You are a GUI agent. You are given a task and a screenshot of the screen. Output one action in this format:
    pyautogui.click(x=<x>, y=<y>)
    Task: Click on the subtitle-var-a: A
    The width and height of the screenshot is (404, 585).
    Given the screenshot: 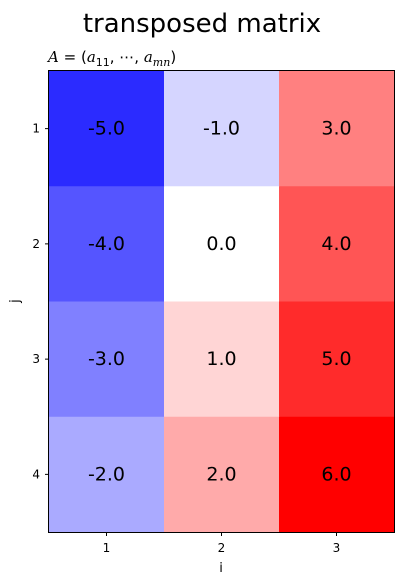 What is the action you would take?
    pyautogui.click(x=52, y=57)
    